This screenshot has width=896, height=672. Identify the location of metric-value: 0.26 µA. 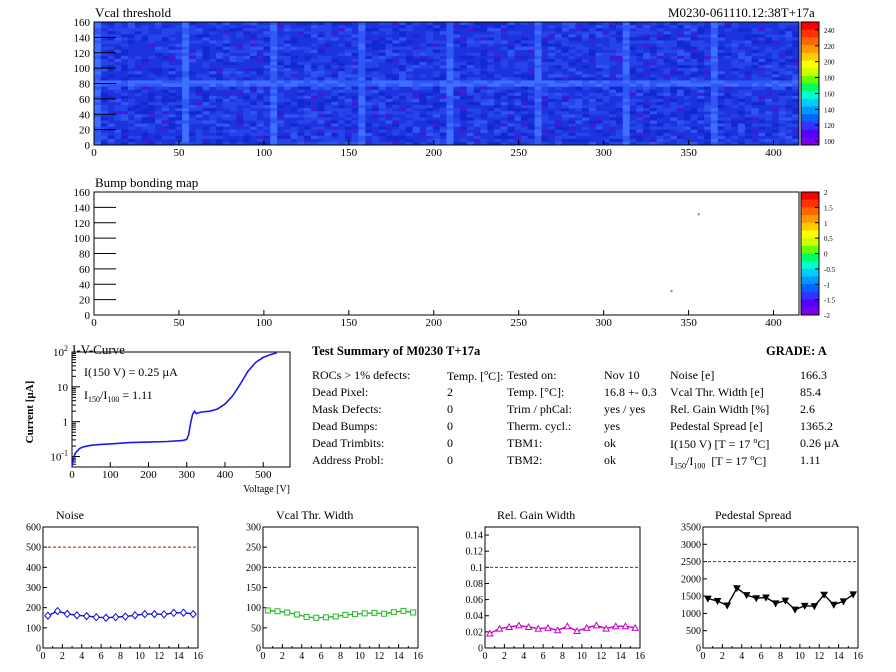
(820, 443).